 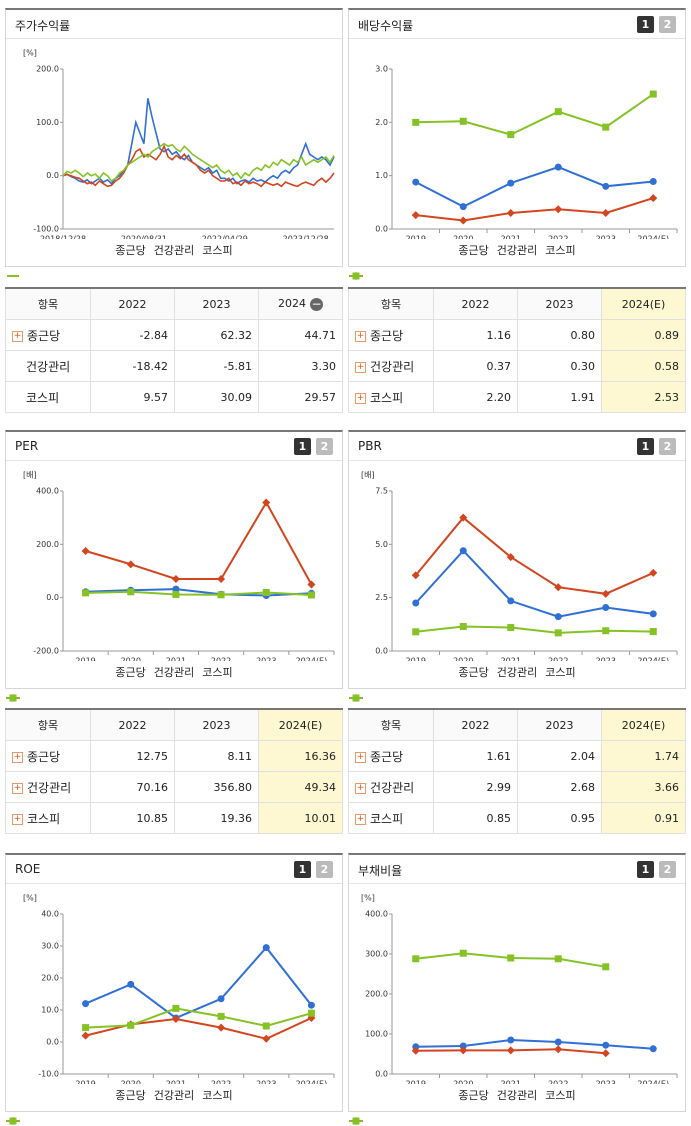 What do you see at coordinates (174, 366) in the screenshot?
I see `table-row: 건강관리 -18.42 -5.81 3.30` at bounding box center [174, 366].